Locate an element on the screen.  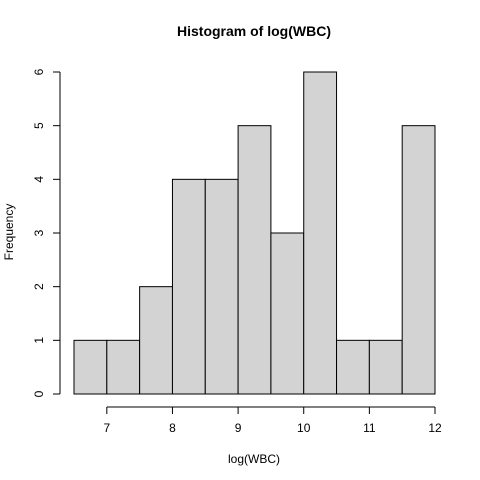
y-tick-label: 6 is located at coordinates (39, 71).